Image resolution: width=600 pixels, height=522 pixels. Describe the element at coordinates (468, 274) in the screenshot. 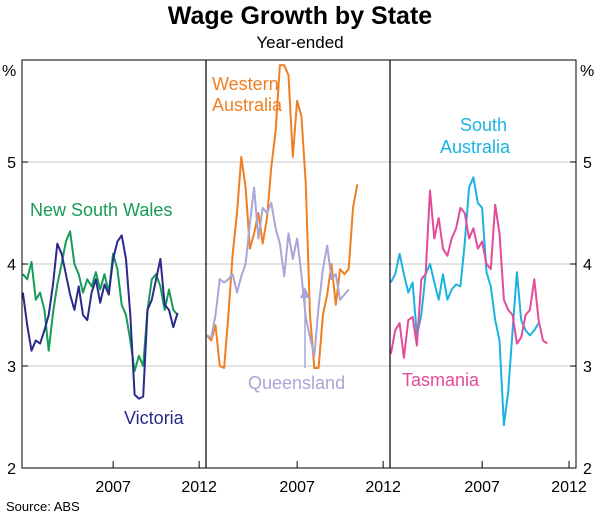

I see `series-line-tasmania` at that location.